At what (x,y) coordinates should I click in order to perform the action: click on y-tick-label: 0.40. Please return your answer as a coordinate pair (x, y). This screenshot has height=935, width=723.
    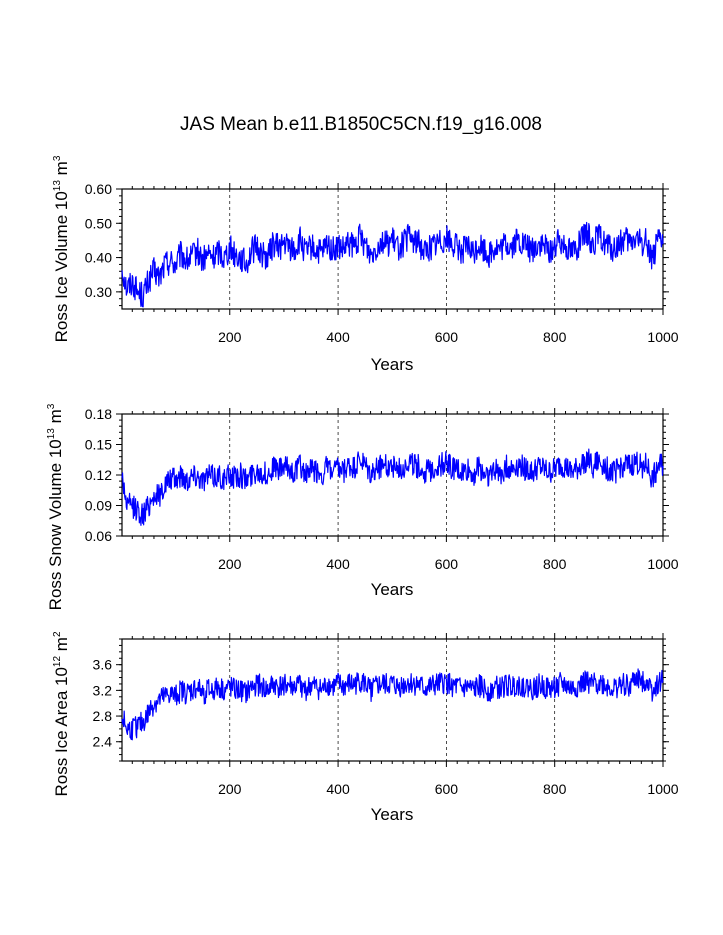
    Looking at the image, I should click on (98, 258).